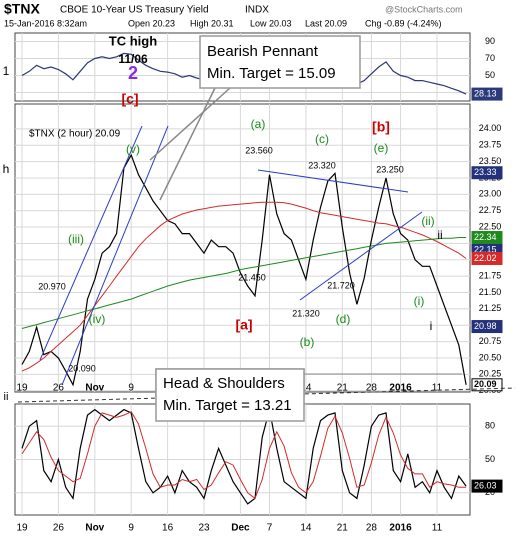  I want to click on x-tick-label: Dec, so click(240, 528).